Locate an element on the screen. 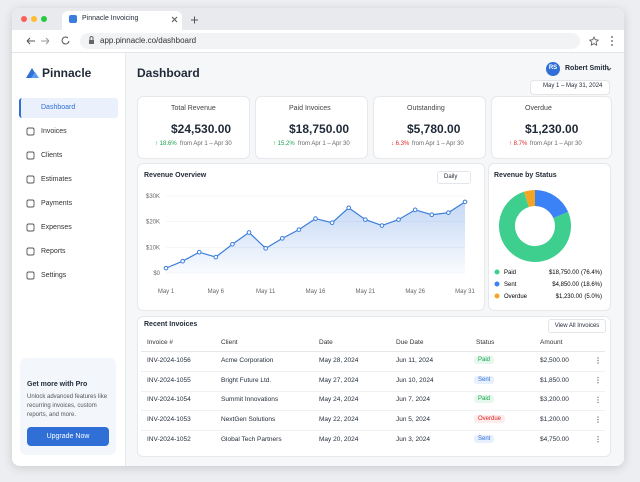 This screenshot has width=640, height=482. min-dot is located at coordinates (34, 19).